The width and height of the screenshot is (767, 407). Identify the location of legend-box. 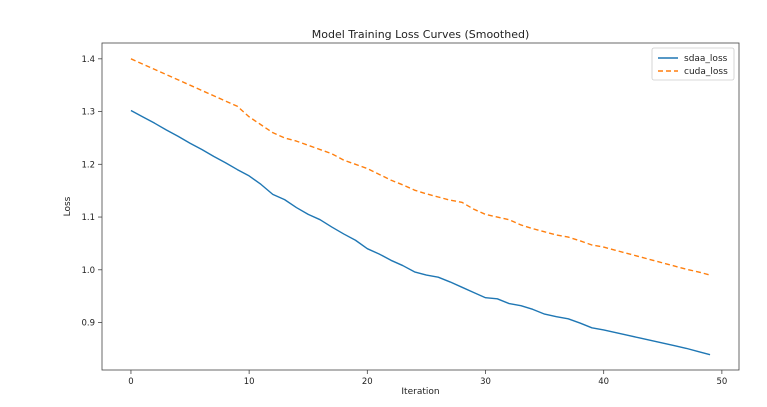
(693, 64).